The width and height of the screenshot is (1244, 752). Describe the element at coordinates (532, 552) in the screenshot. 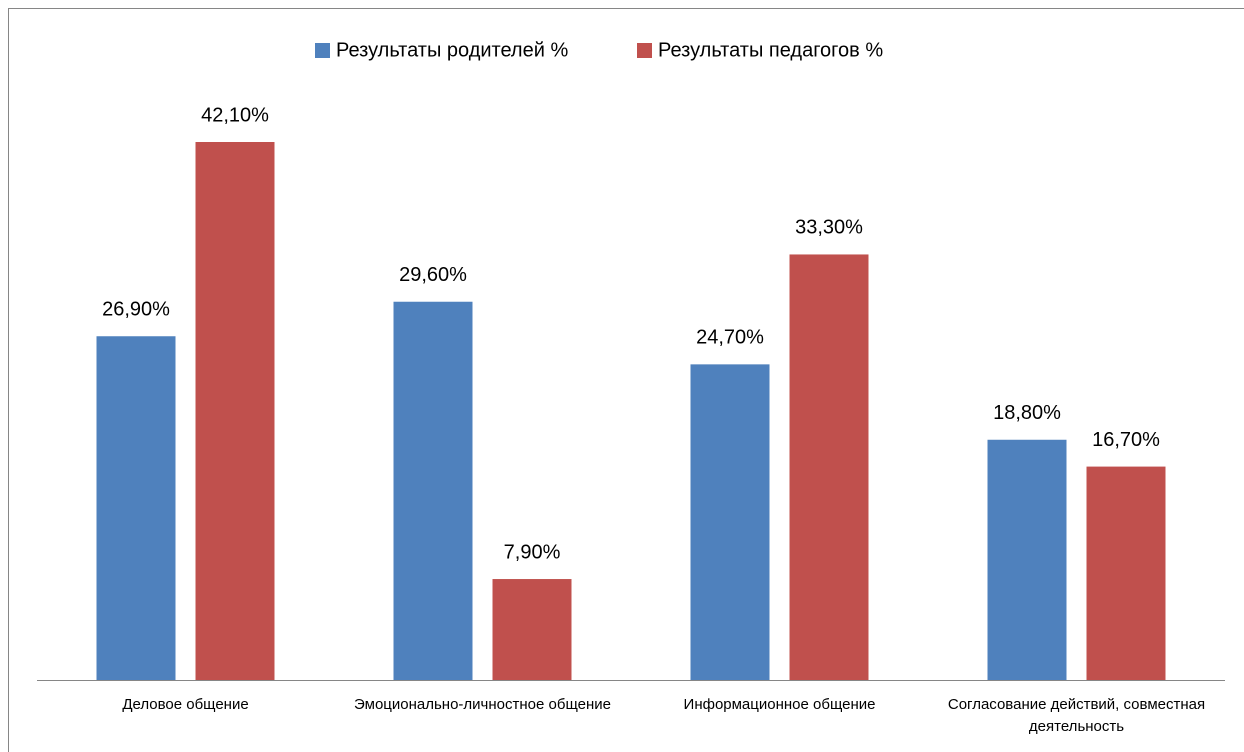

I see `value-label: 7,90%` at that location.